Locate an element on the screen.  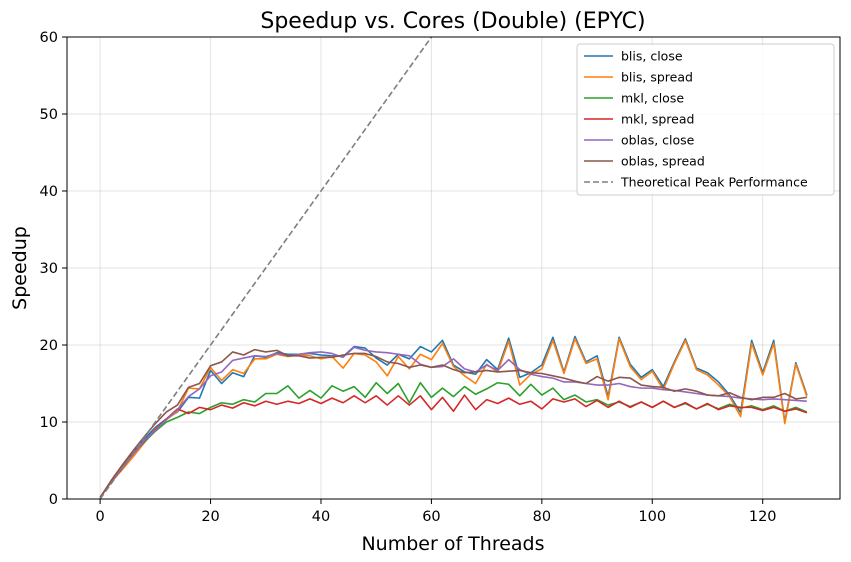
legend-label: mkl, spread is located at coordinates (657, 119).